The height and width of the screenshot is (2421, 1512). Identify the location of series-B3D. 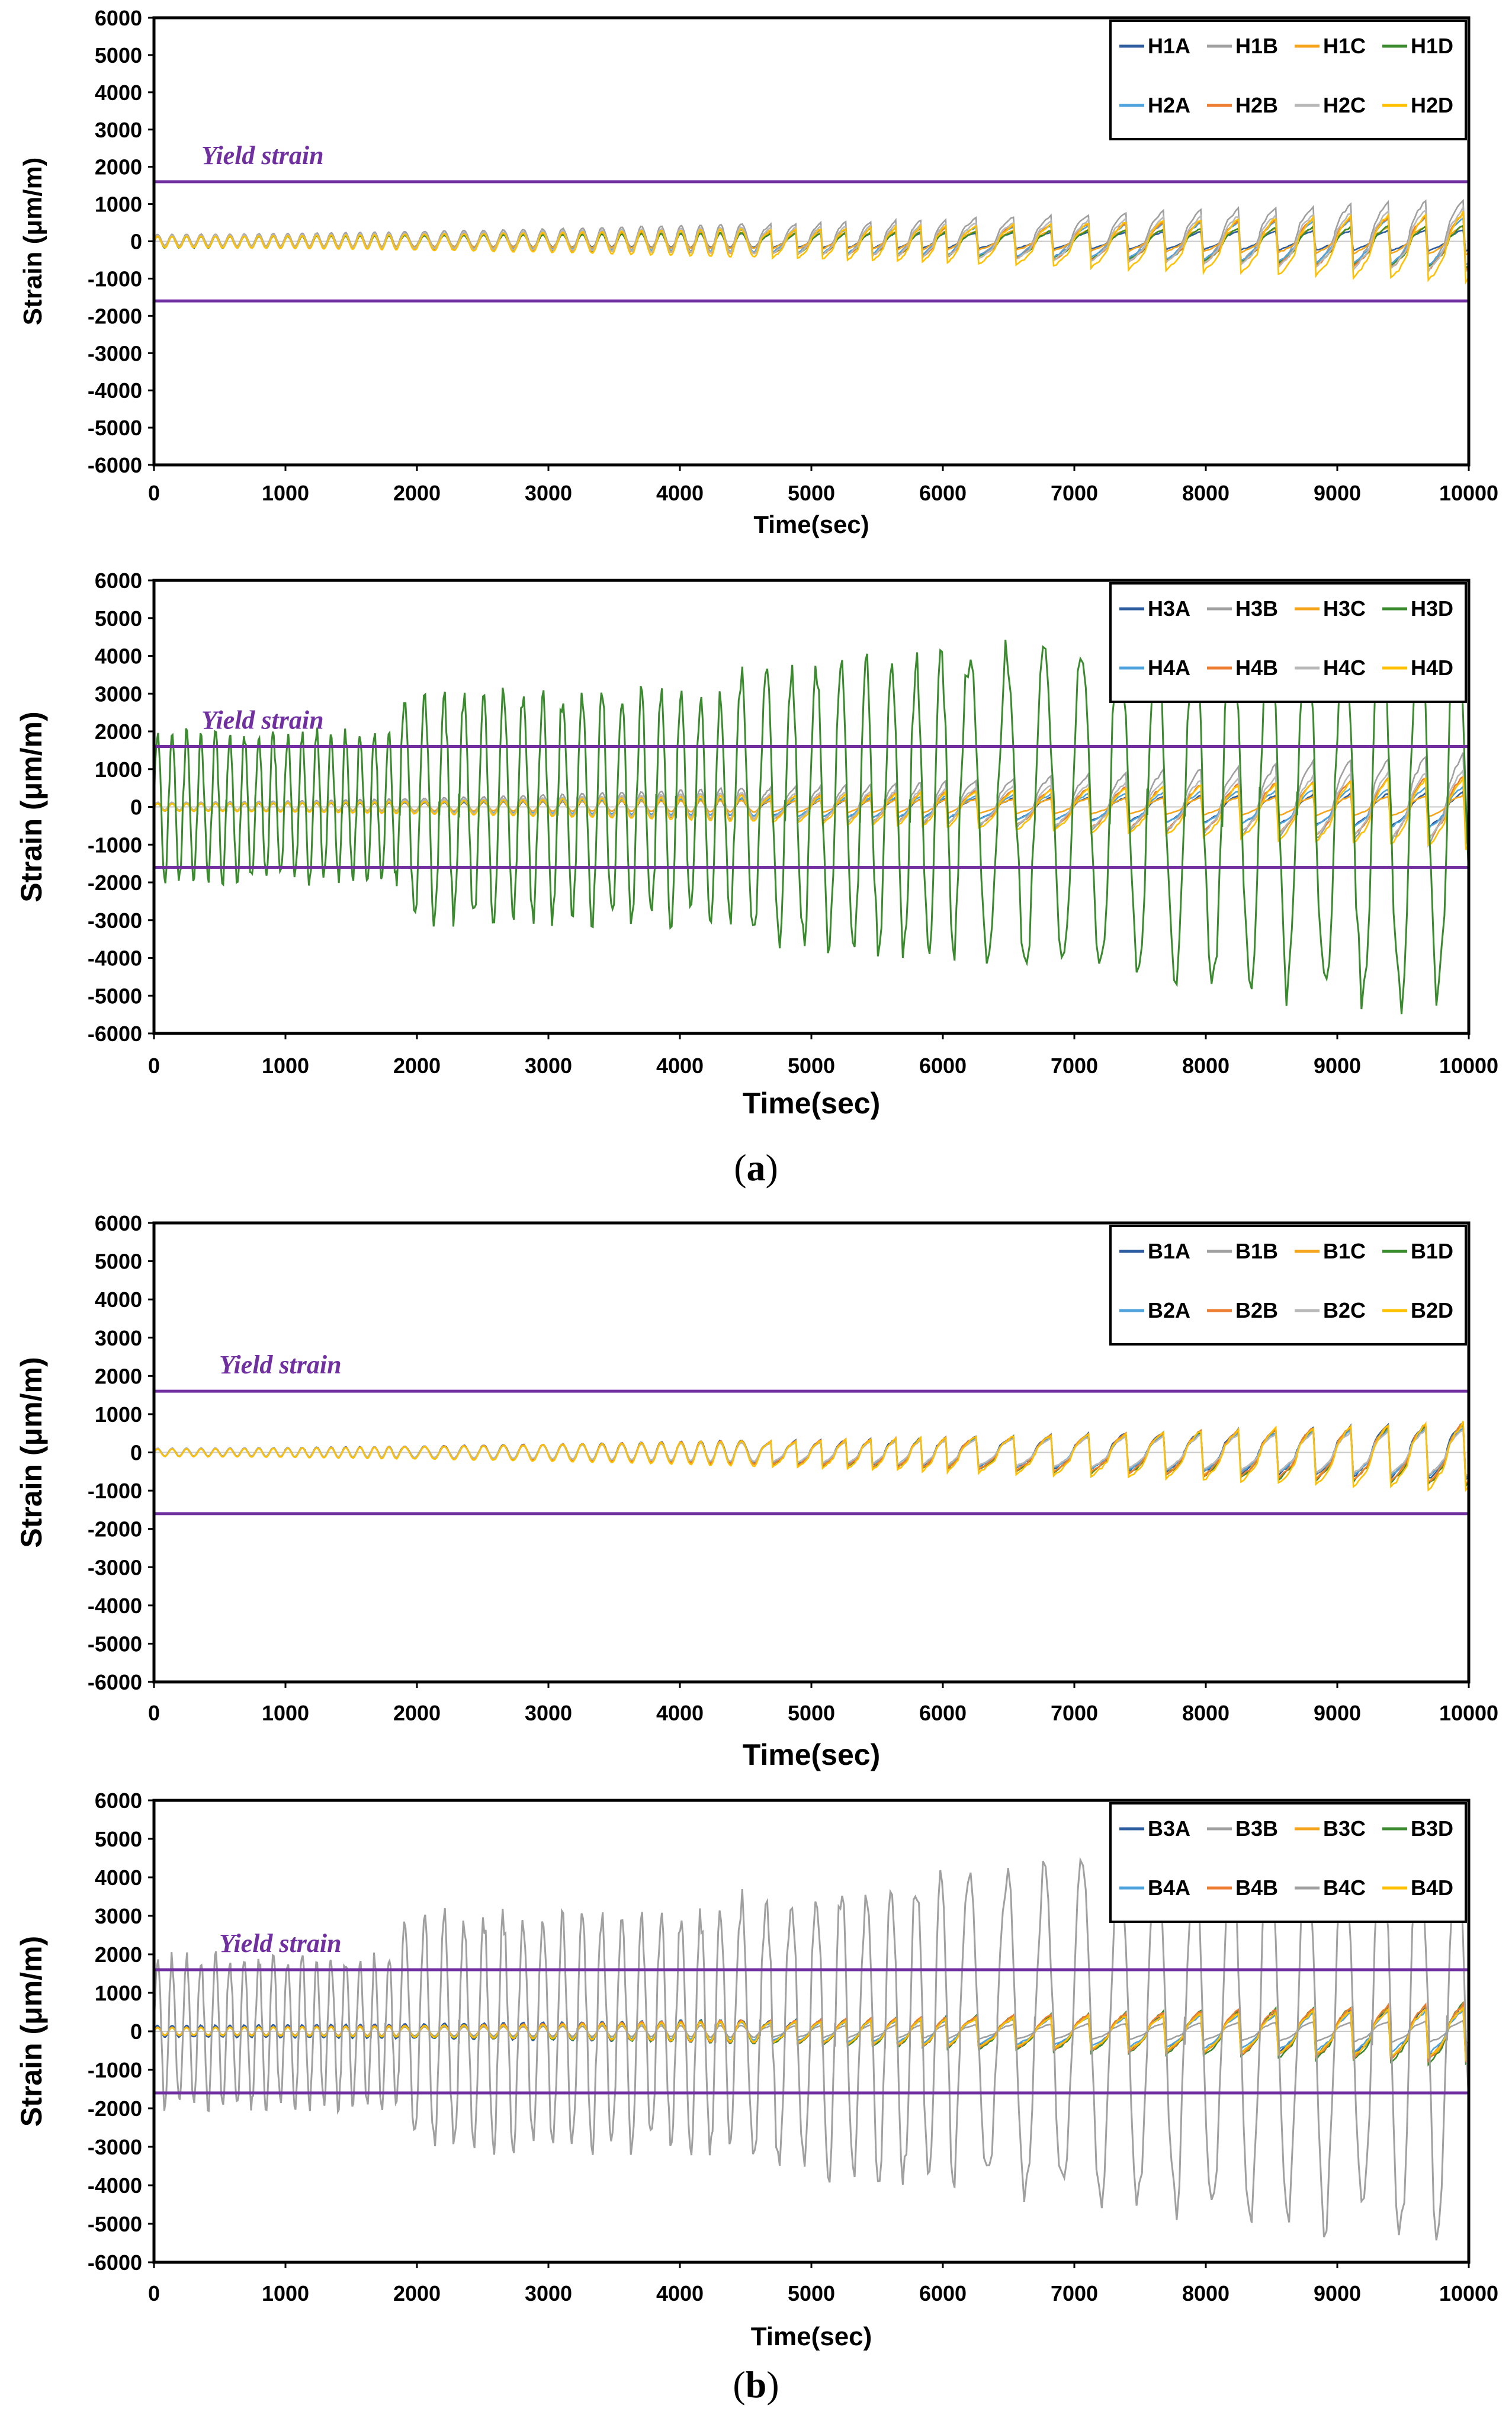
(812, 2034).